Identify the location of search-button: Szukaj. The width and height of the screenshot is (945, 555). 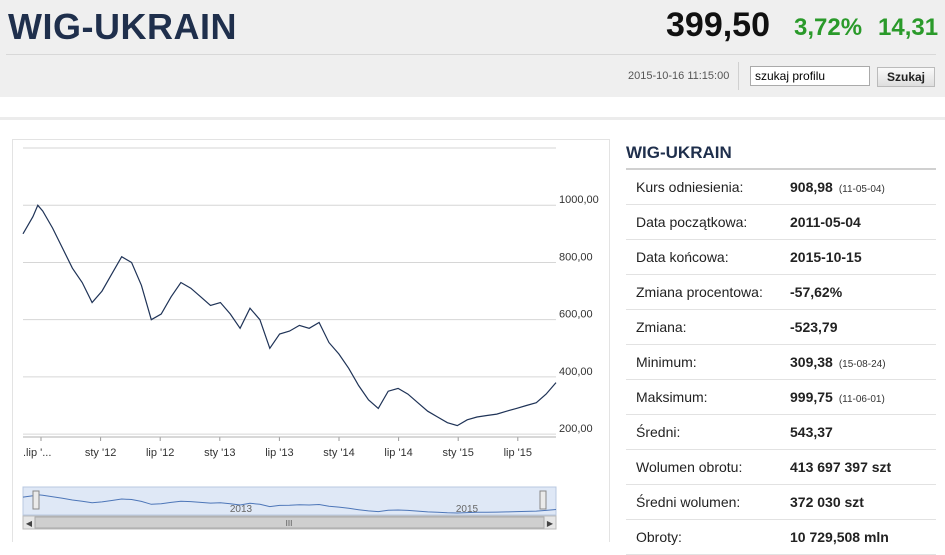
(906, 77).